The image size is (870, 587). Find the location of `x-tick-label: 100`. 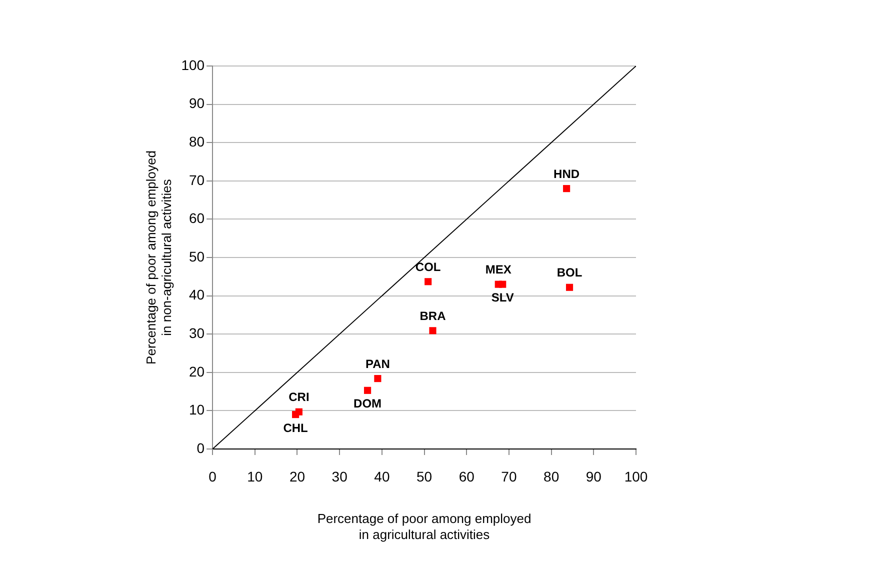

x-tick-label: 100 is located at coordinates (636, 476).